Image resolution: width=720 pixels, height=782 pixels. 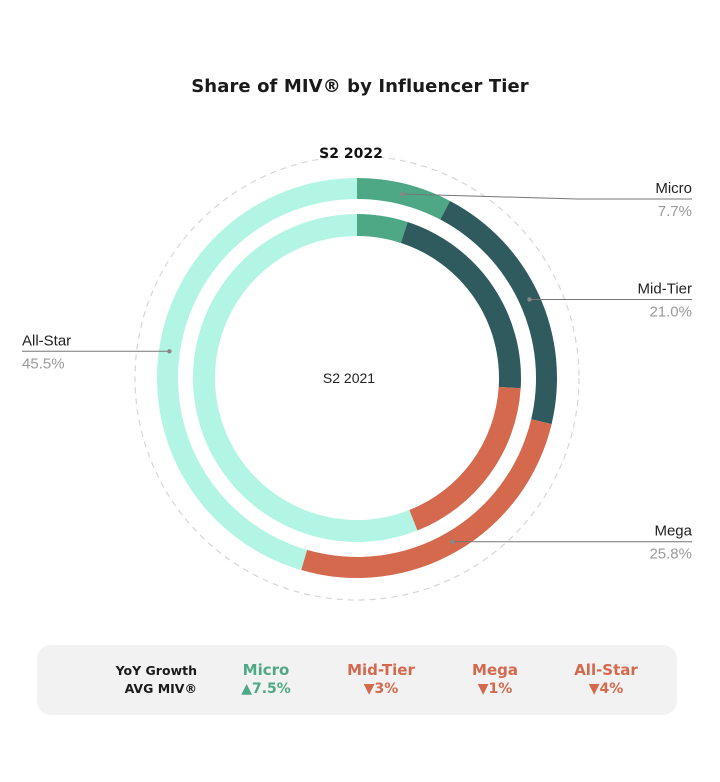 What do you see at coordinates (606, 689) in the screenshot?
I see `growth-value: ▼4%` at bounding box center [606, 689].